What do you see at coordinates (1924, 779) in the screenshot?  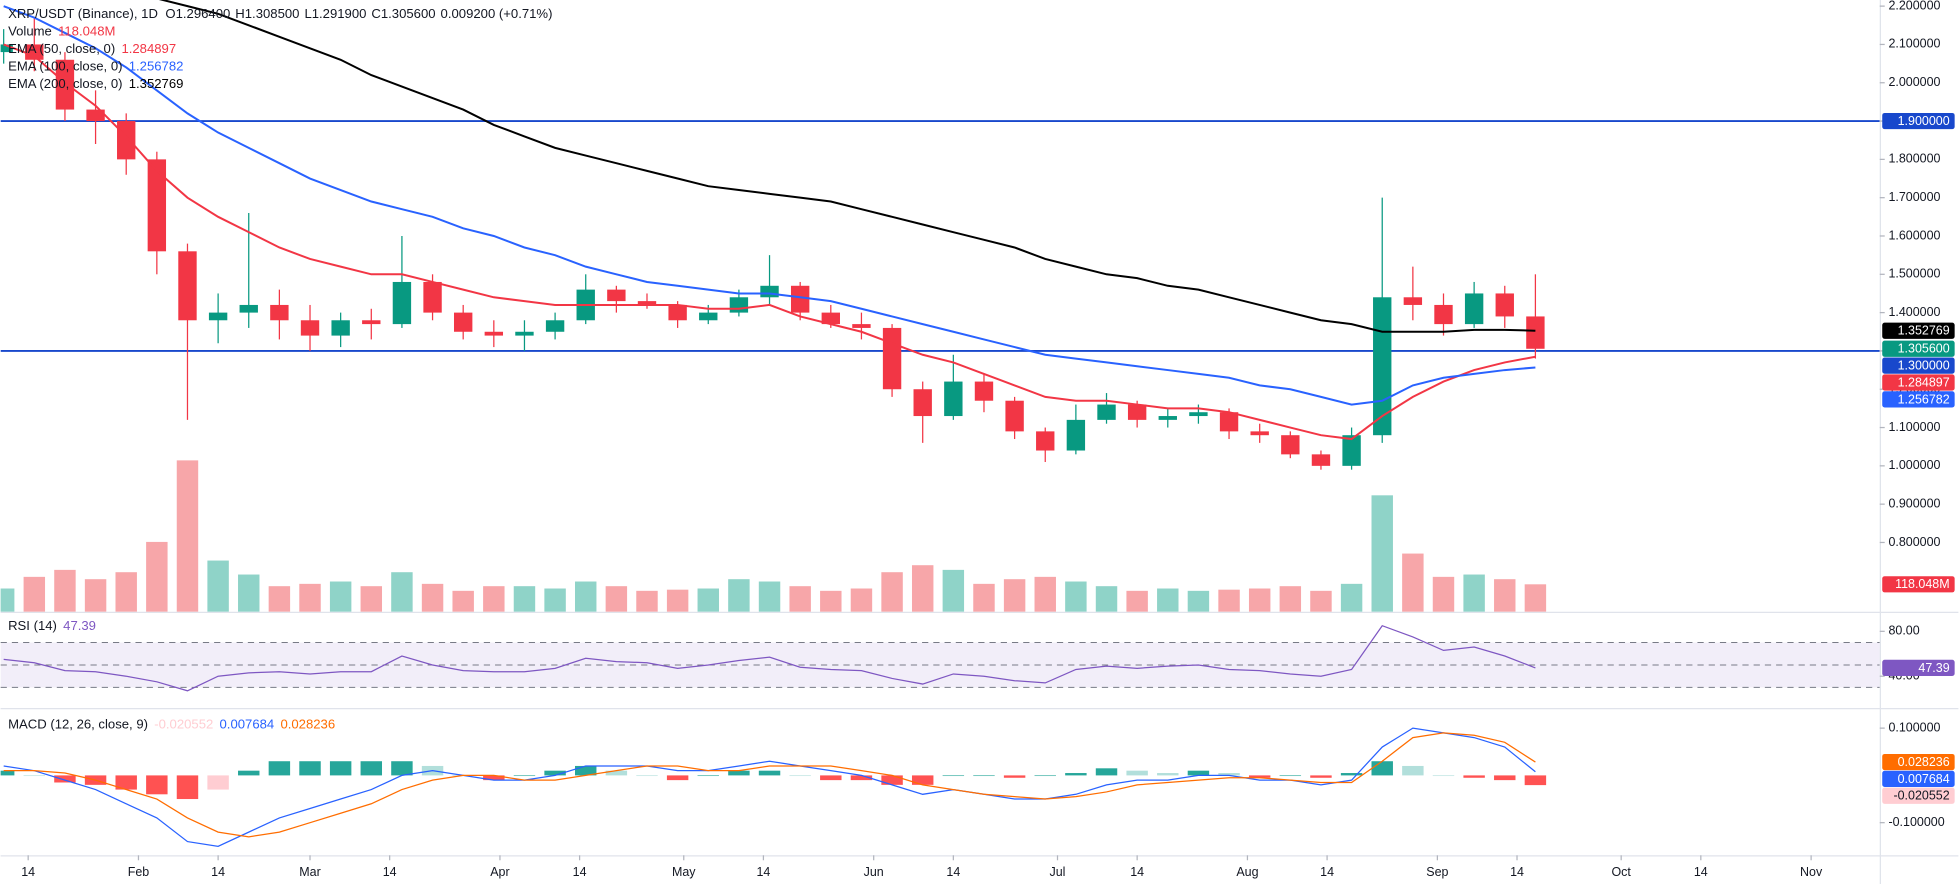 I see `macd-tag-label: 0.007684` at bounding box center [1924, 779].